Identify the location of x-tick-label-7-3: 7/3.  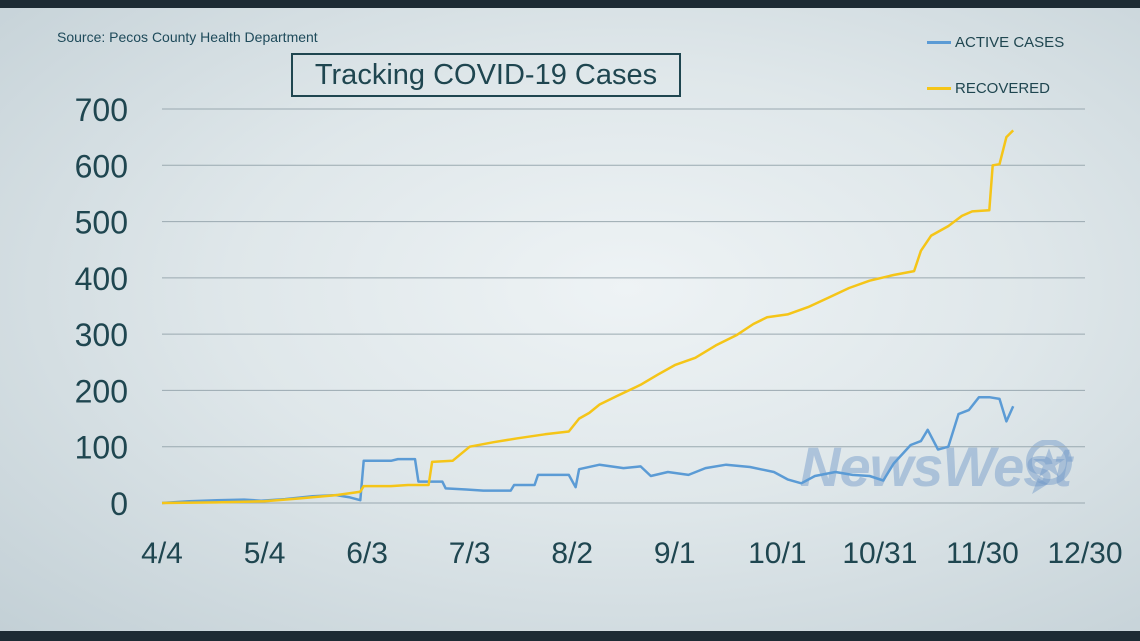
(470, 553).